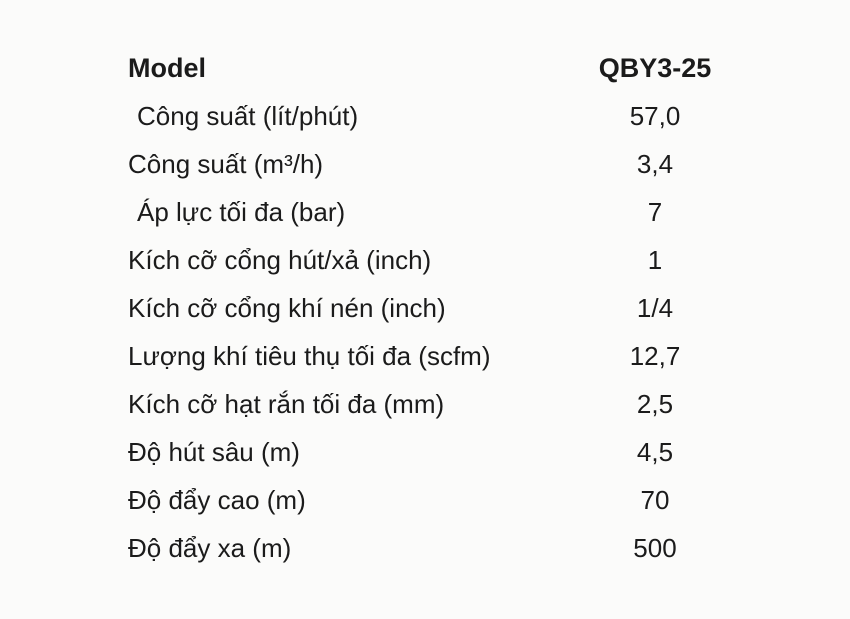  Describe the element at coordinates (439, 452) in the screenshot. I see `table-row: Độ hút sâu (m) 4,5` at that location.